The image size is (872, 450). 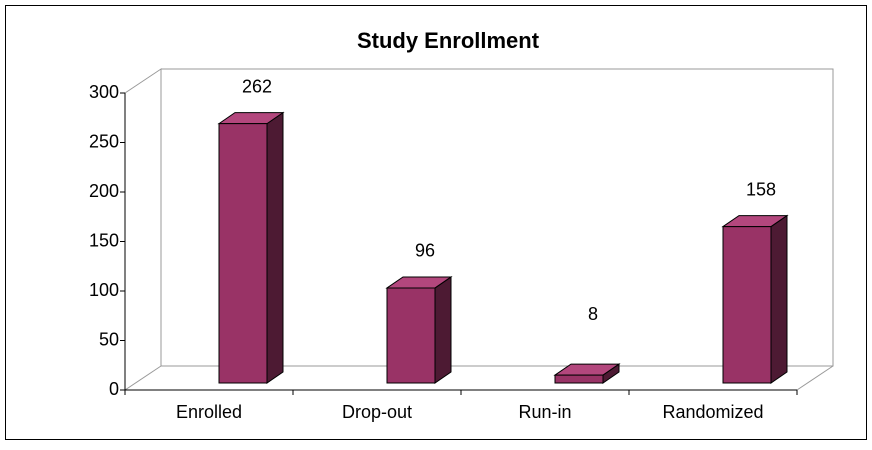 I want to click on x-tick-label: Drop-out, so click(x=377, y=412).